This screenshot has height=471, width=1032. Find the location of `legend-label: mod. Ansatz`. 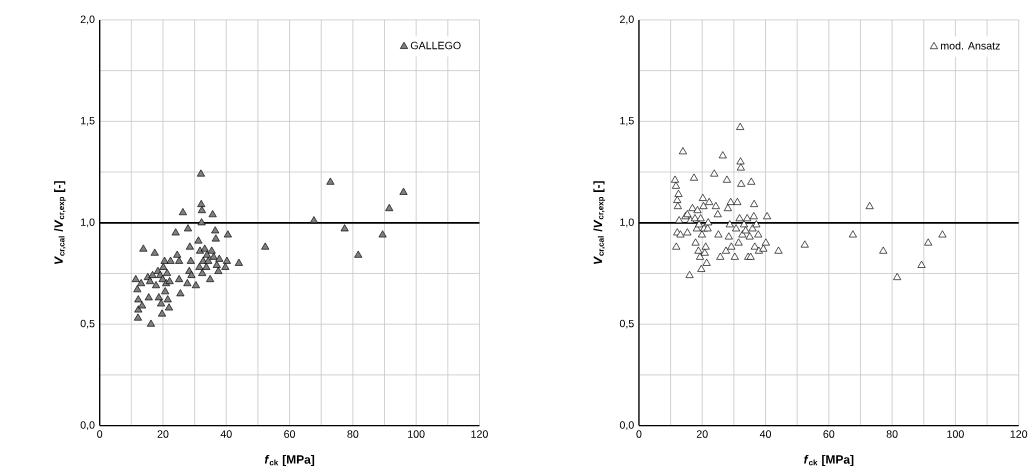

legend-label: mod. Ansatz is located at coordinates (970, 45).